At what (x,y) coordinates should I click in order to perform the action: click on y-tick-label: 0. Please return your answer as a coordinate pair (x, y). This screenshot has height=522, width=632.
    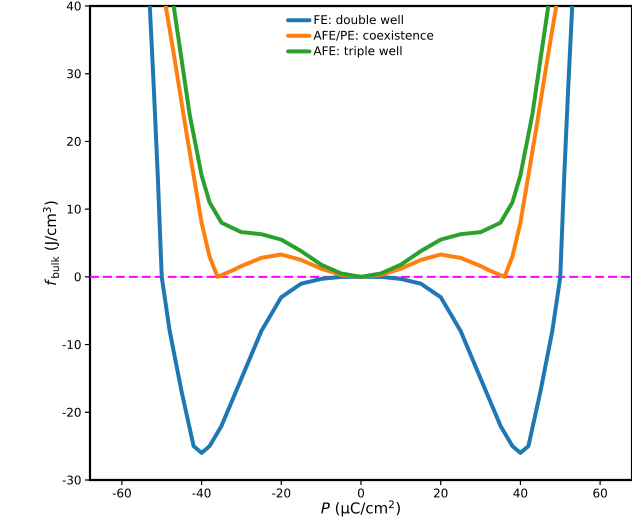
    Looking at the image, I should click on (77, 277).